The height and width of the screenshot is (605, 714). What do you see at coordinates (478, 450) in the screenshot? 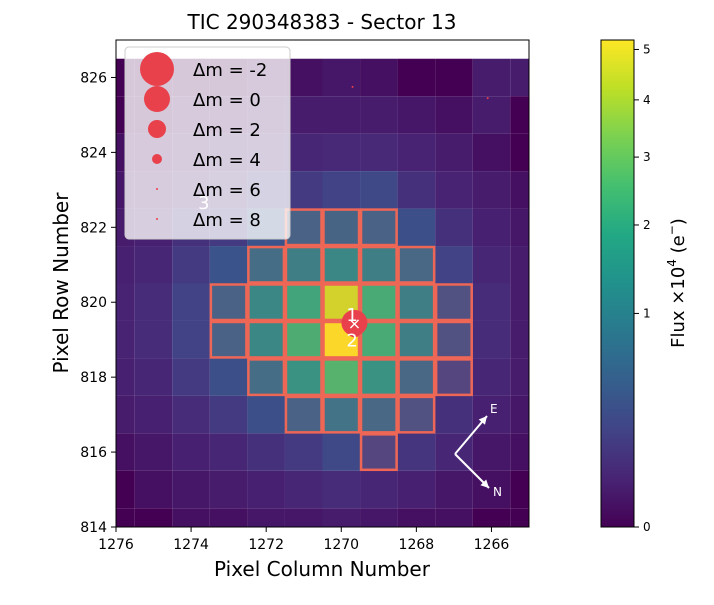
I see `compass-rose: EN` at bounding box center [478, 450].